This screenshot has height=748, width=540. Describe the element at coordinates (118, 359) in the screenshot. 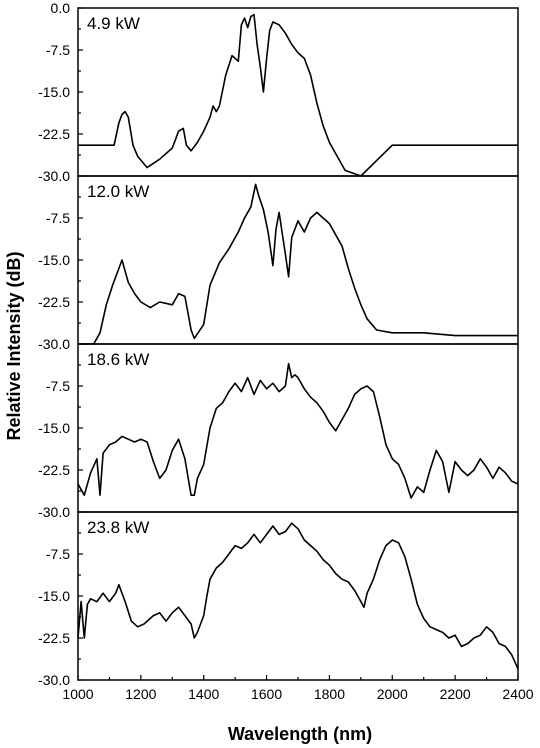

I see `panel-label: 18.6 kW` at that location.